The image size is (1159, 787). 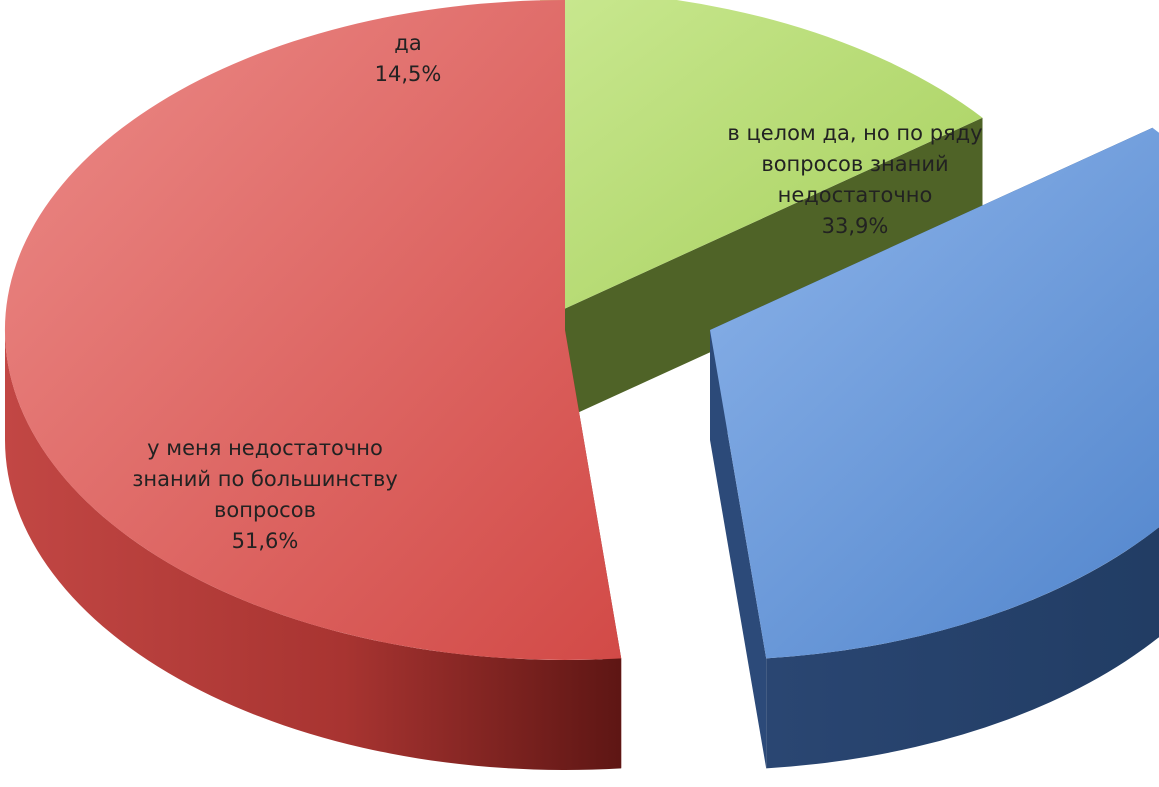 What do you see at coordinates (962, 648) in the screenshot?
I see `slice-2-side` at bounding box center [962, 648].